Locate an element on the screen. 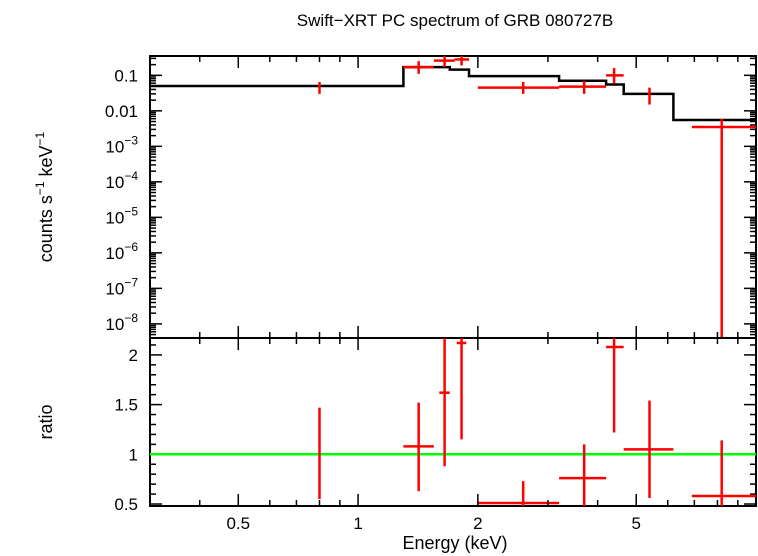 Image resolution: width=758 pixels, height=556 pixels. model-series is located at coordinates (453, 93).